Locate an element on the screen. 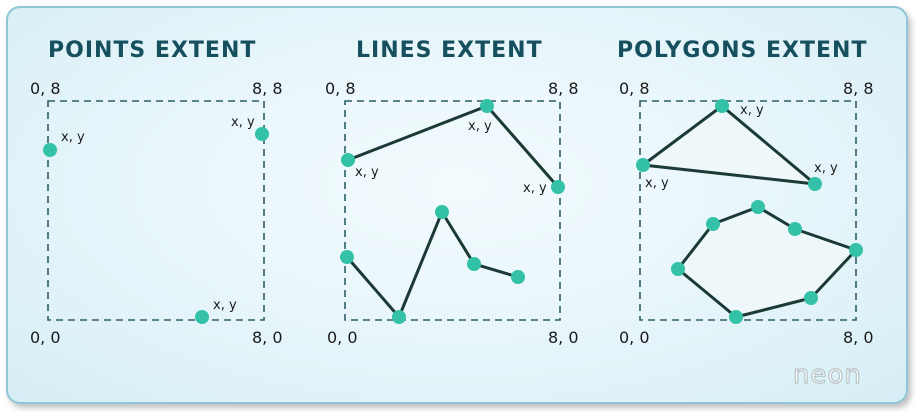  polygons-extent-box is located at coordinates (748, 210).